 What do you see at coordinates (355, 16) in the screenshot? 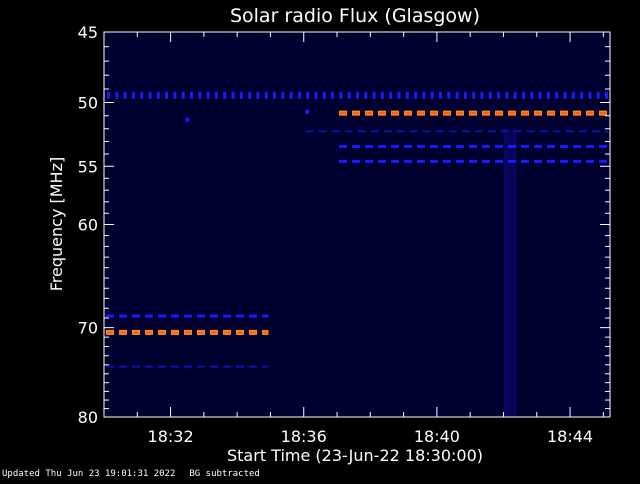
I see `chart-title: Solar radio Flux (Glasgow)` at bounding box center [355, 16].